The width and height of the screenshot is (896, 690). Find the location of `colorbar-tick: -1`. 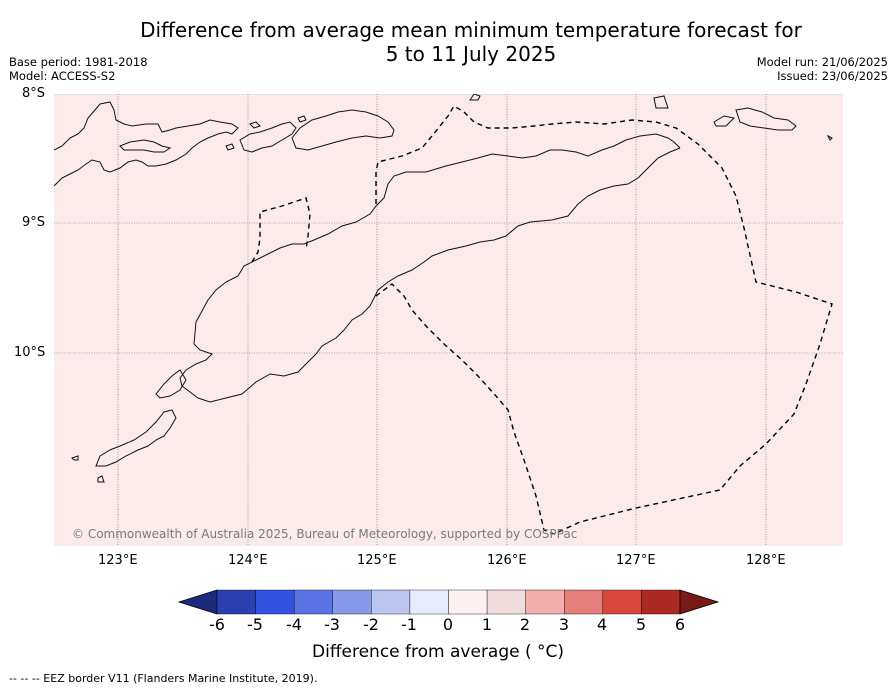

colorbar-tick: -1 is located at coordinates (409, 624).